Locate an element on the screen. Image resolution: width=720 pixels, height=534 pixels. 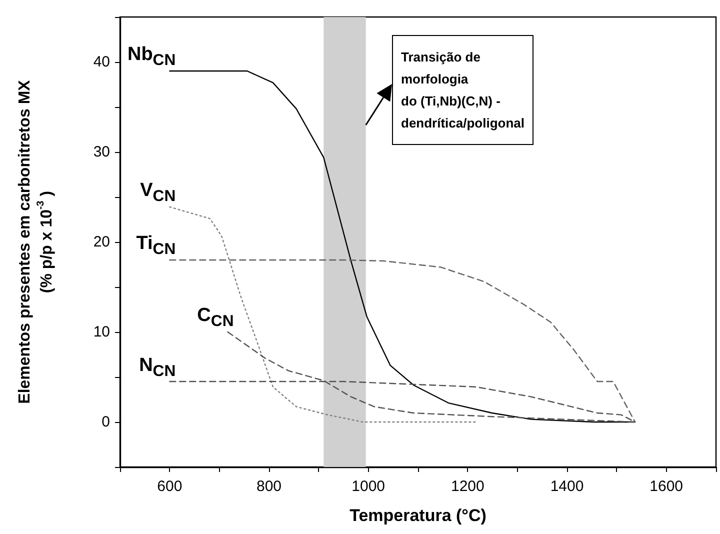
y-tick-label: 0 is located at coordinates (106, 422).